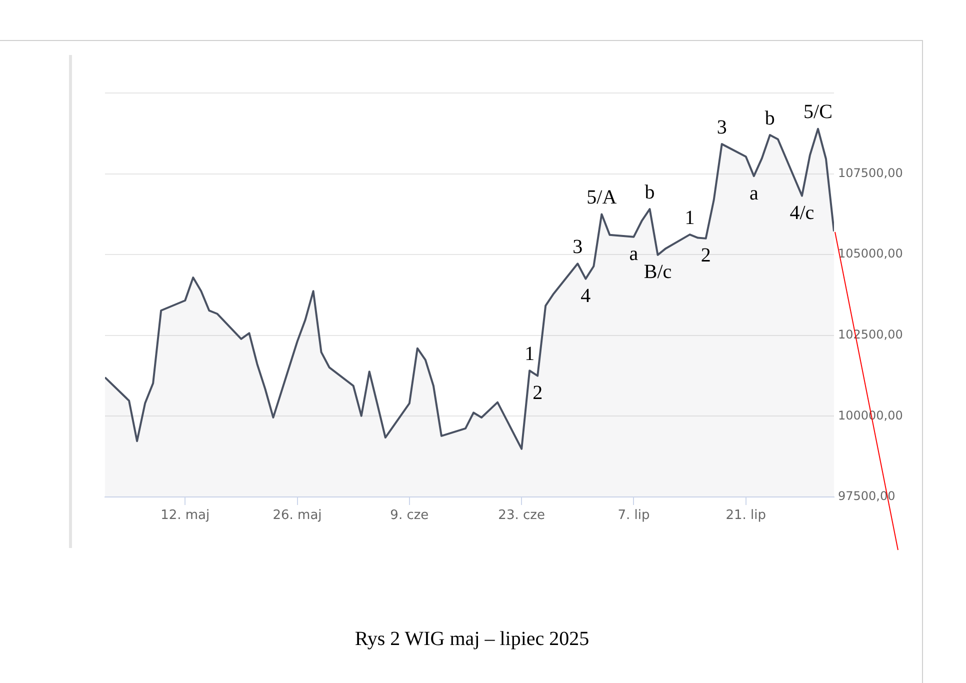  I want to click on y-tick-label: 107500,00, so click(870, 173).